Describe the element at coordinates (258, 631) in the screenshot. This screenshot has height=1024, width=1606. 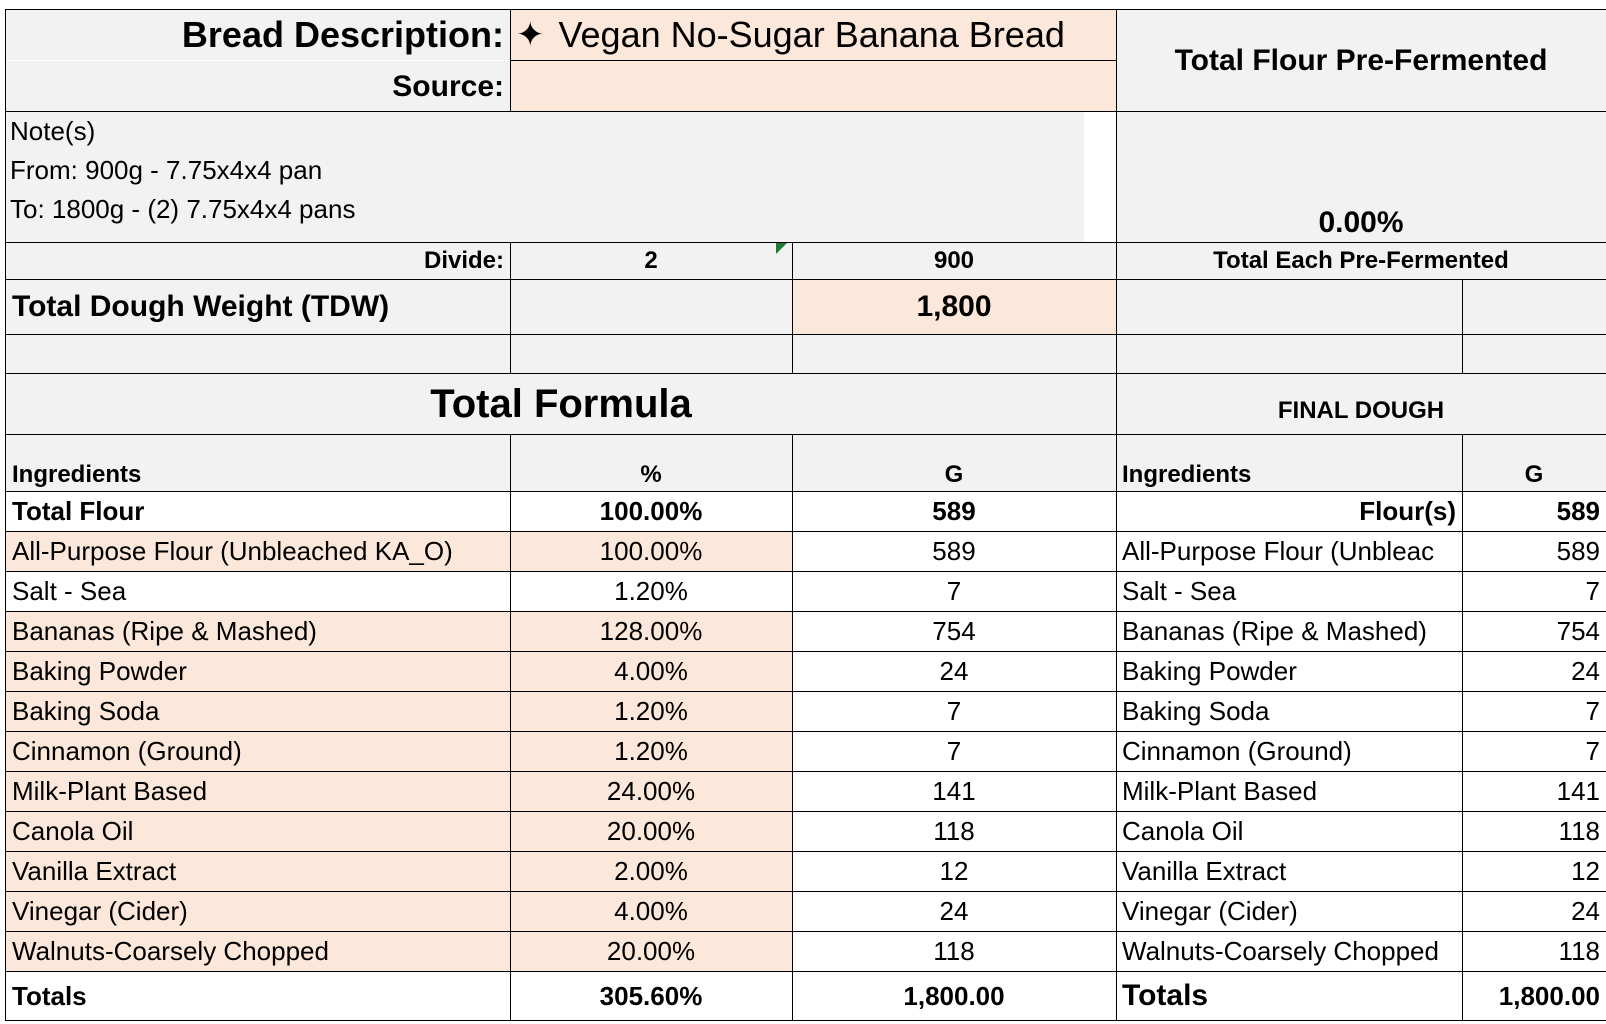
I see `ingredient-name: Bananas (Ripe & Mashed)` at that location.